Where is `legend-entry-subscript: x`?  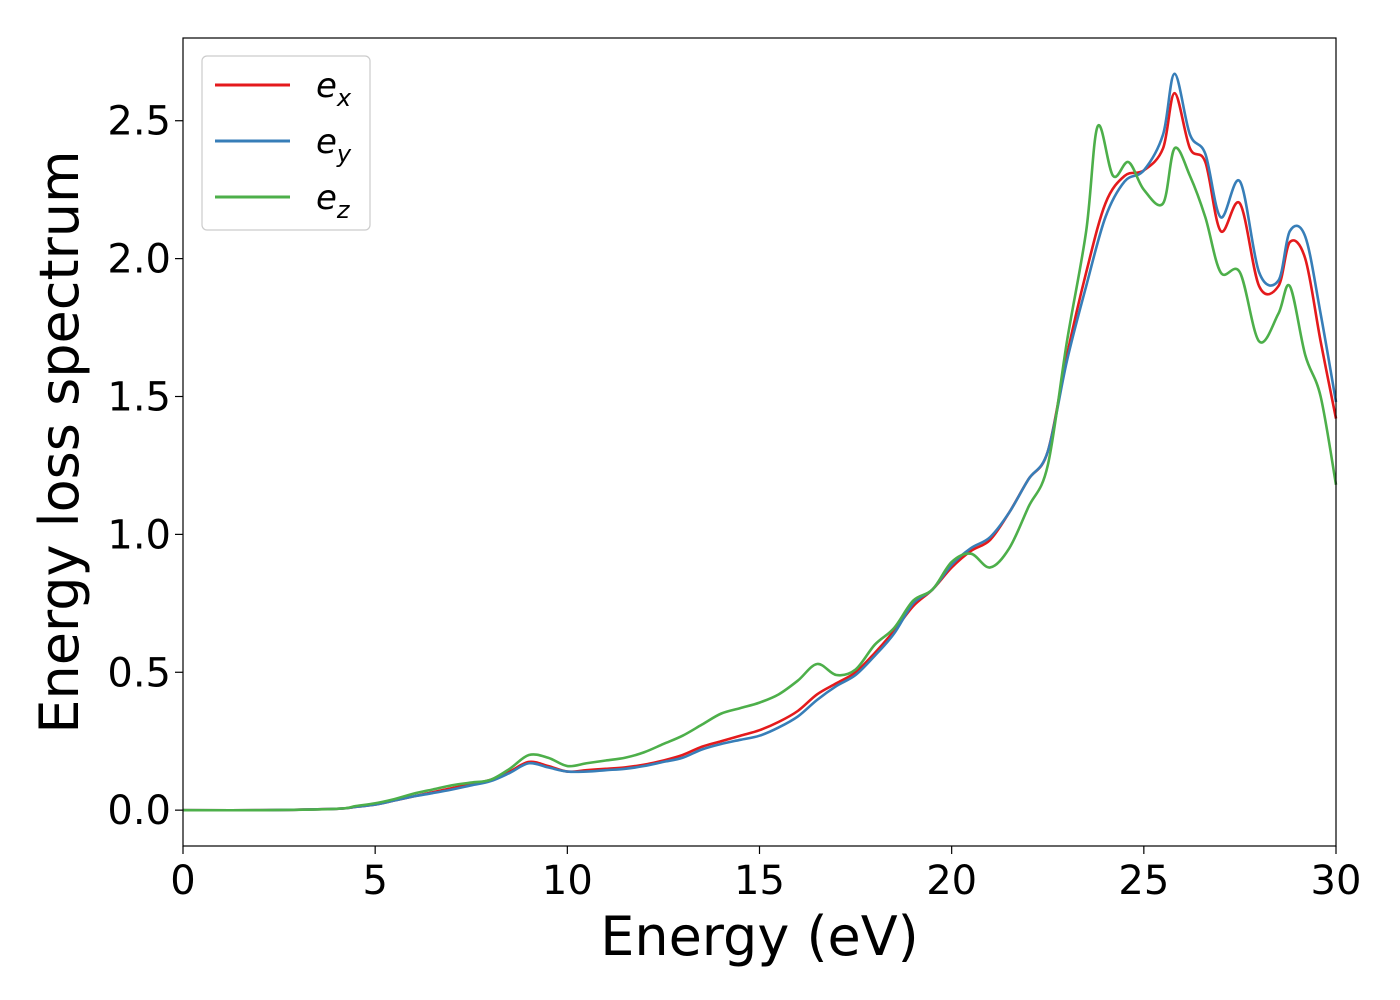
legend-entry-subscript: x is located at coordinates (344, 98).